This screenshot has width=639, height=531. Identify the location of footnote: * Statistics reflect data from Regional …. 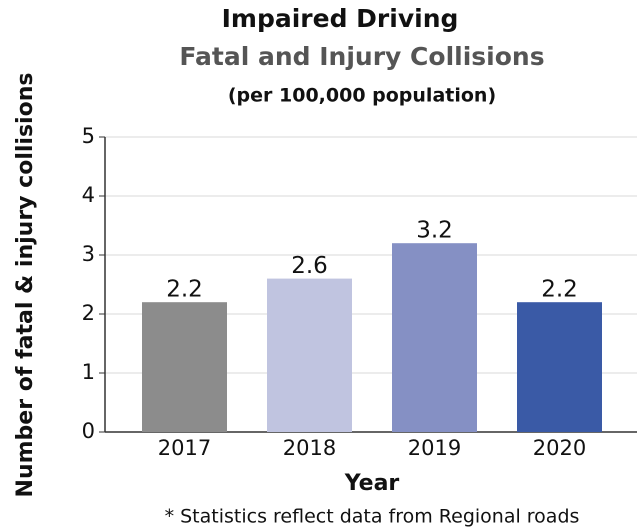
(372, 517).